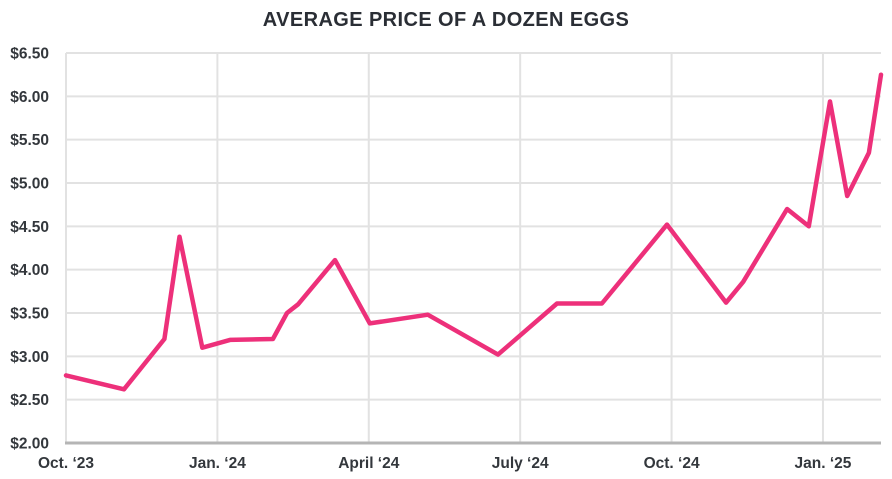 This screenshot has height=479, width=892. Describe the element at coordinates (29, 227) in the screenshot. I see `y-tick-label: $4.50` at that location.